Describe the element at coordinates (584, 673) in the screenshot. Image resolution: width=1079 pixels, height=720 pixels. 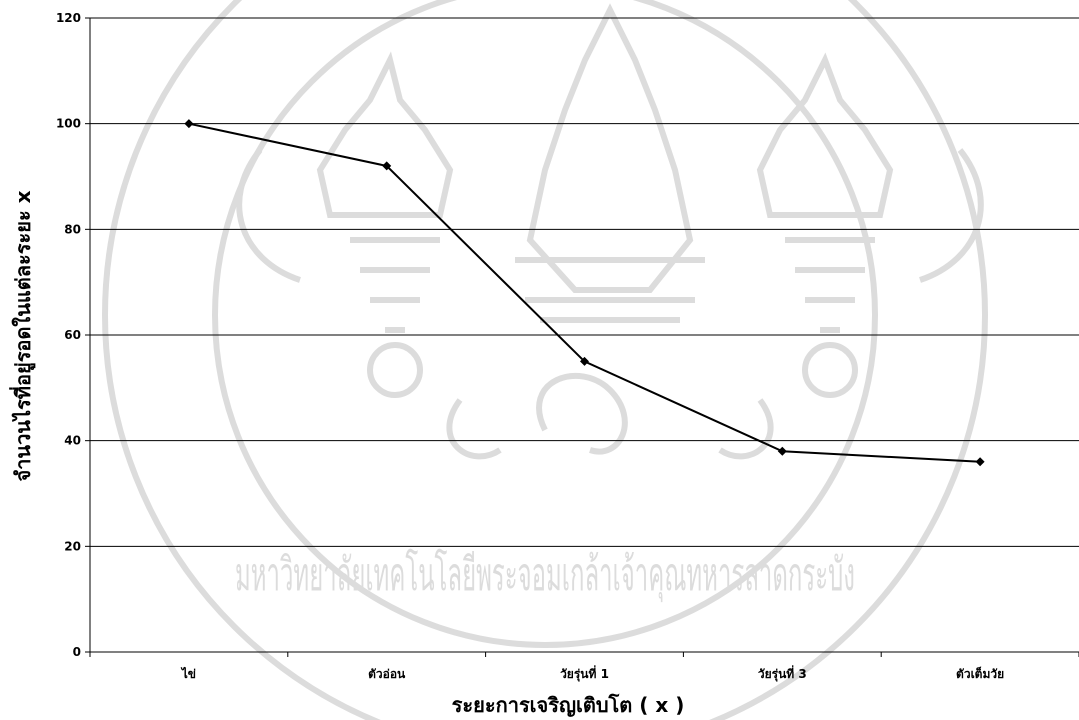
I see `x-tick-label: วัยรุ่นที่ 1` at that location.